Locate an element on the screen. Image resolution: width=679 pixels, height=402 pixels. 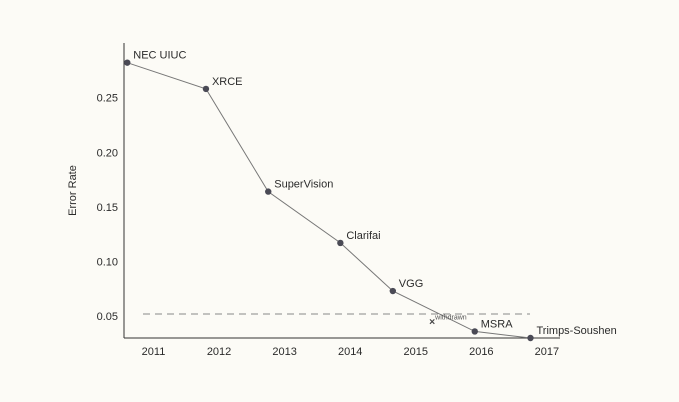
withdrawn-marker is located at coordinates (432, 322).